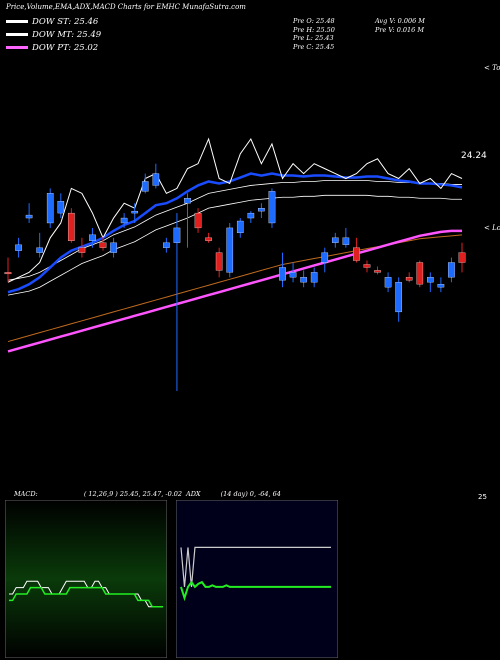  What do you see at coordinates (400, 21) in the screenshot?
I see `avg-volume: Avg V: 0.006 M` at bounding box center [400, 21].